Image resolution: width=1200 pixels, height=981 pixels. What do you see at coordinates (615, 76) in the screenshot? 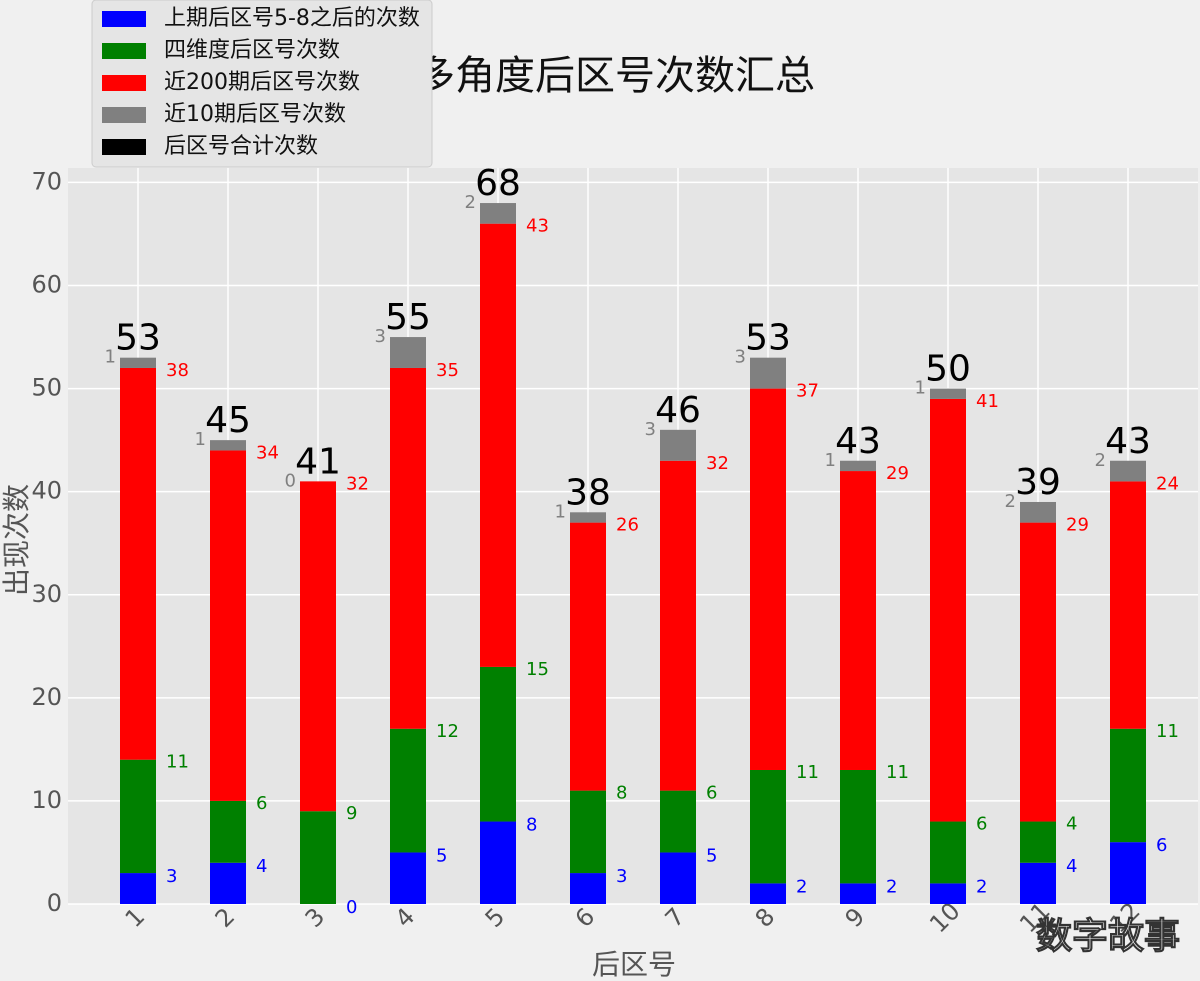
I see `chart-title: 多角度后区号次数汇总` at bounding box center [615, 76].